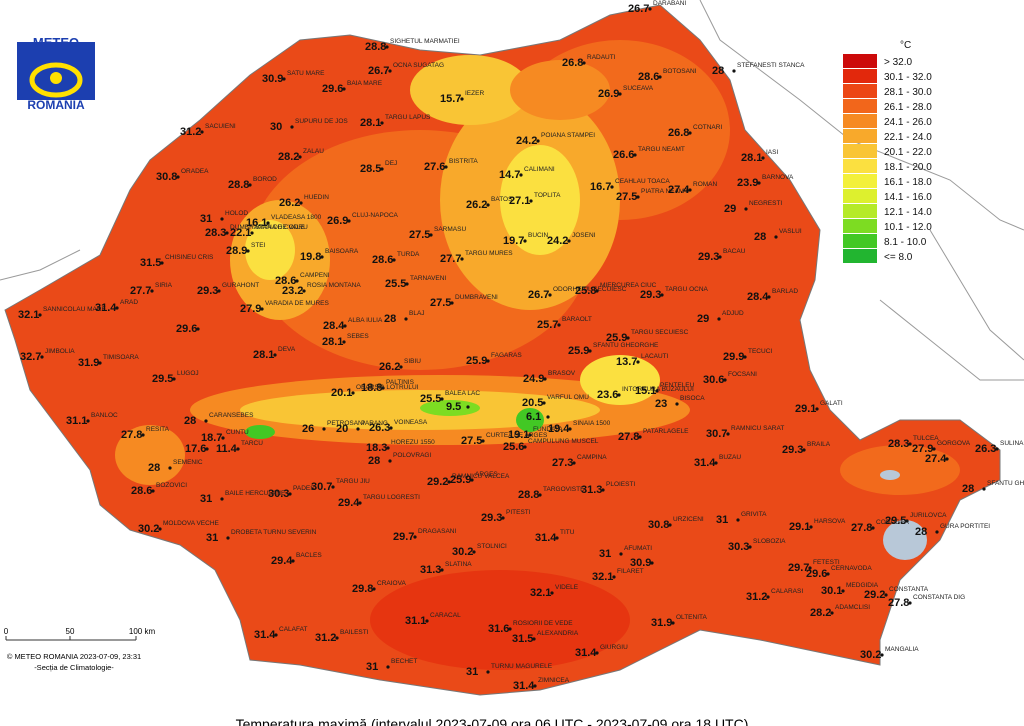 The image size is (1024, 726). I want to click on station-name: BANLOC, so click(104, 415).